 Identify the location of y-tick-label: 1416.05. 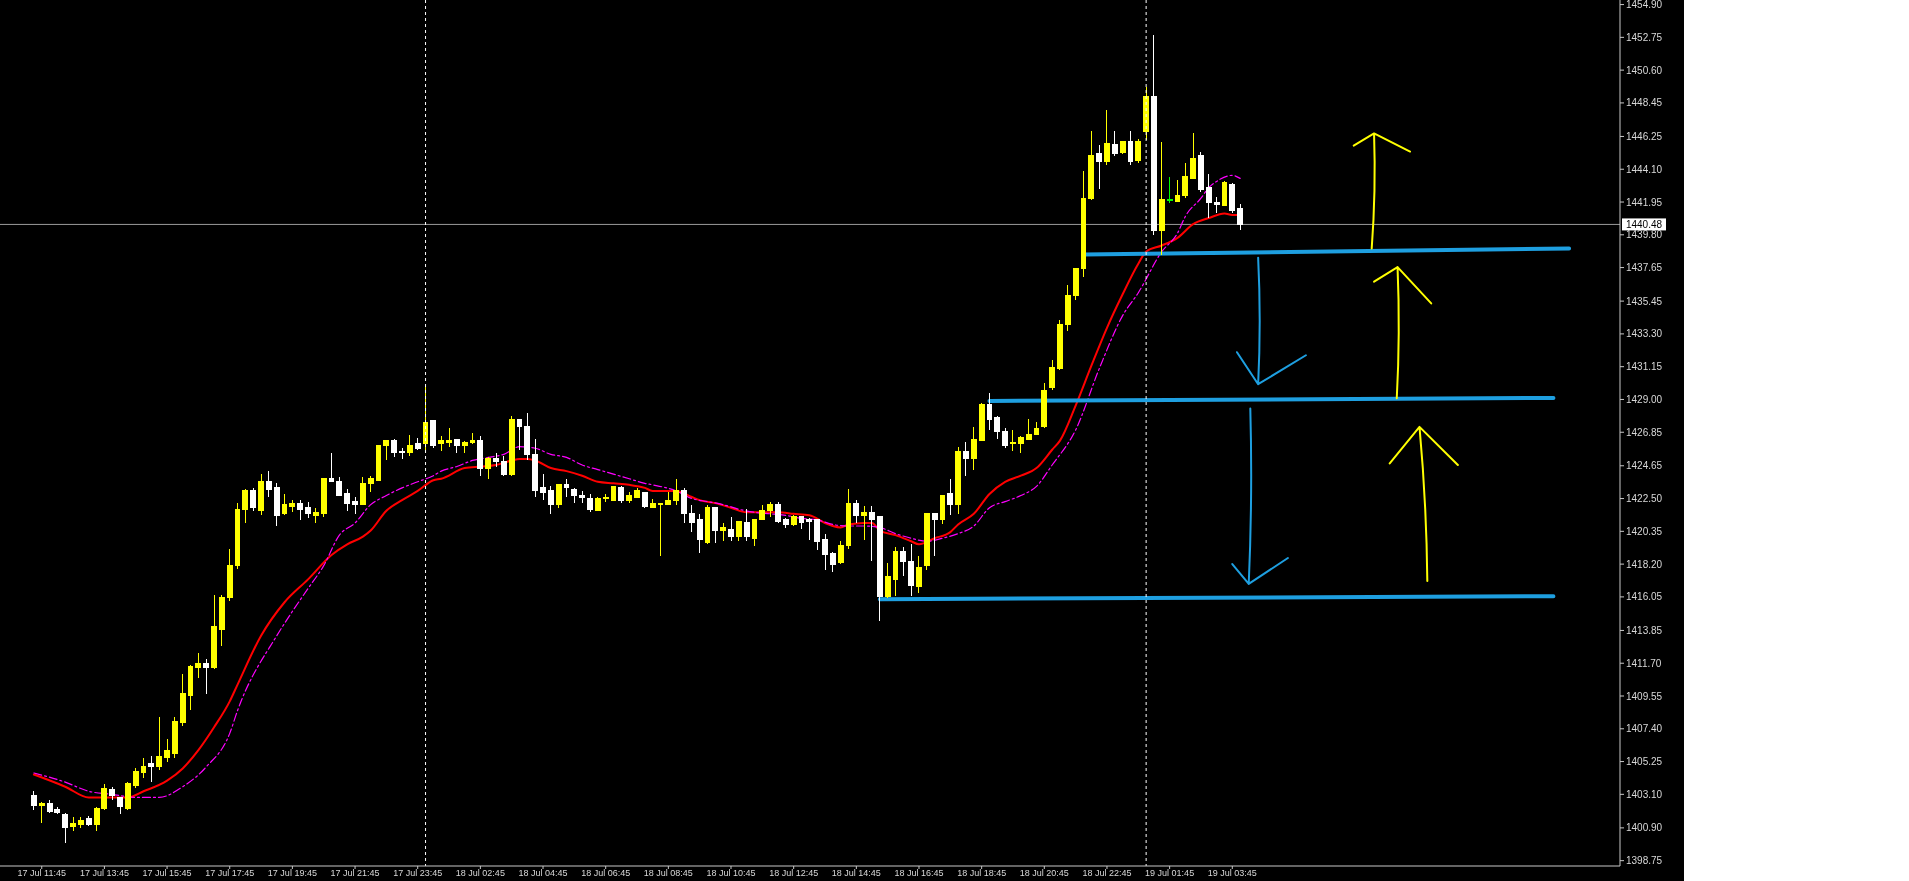
(1644, 597).